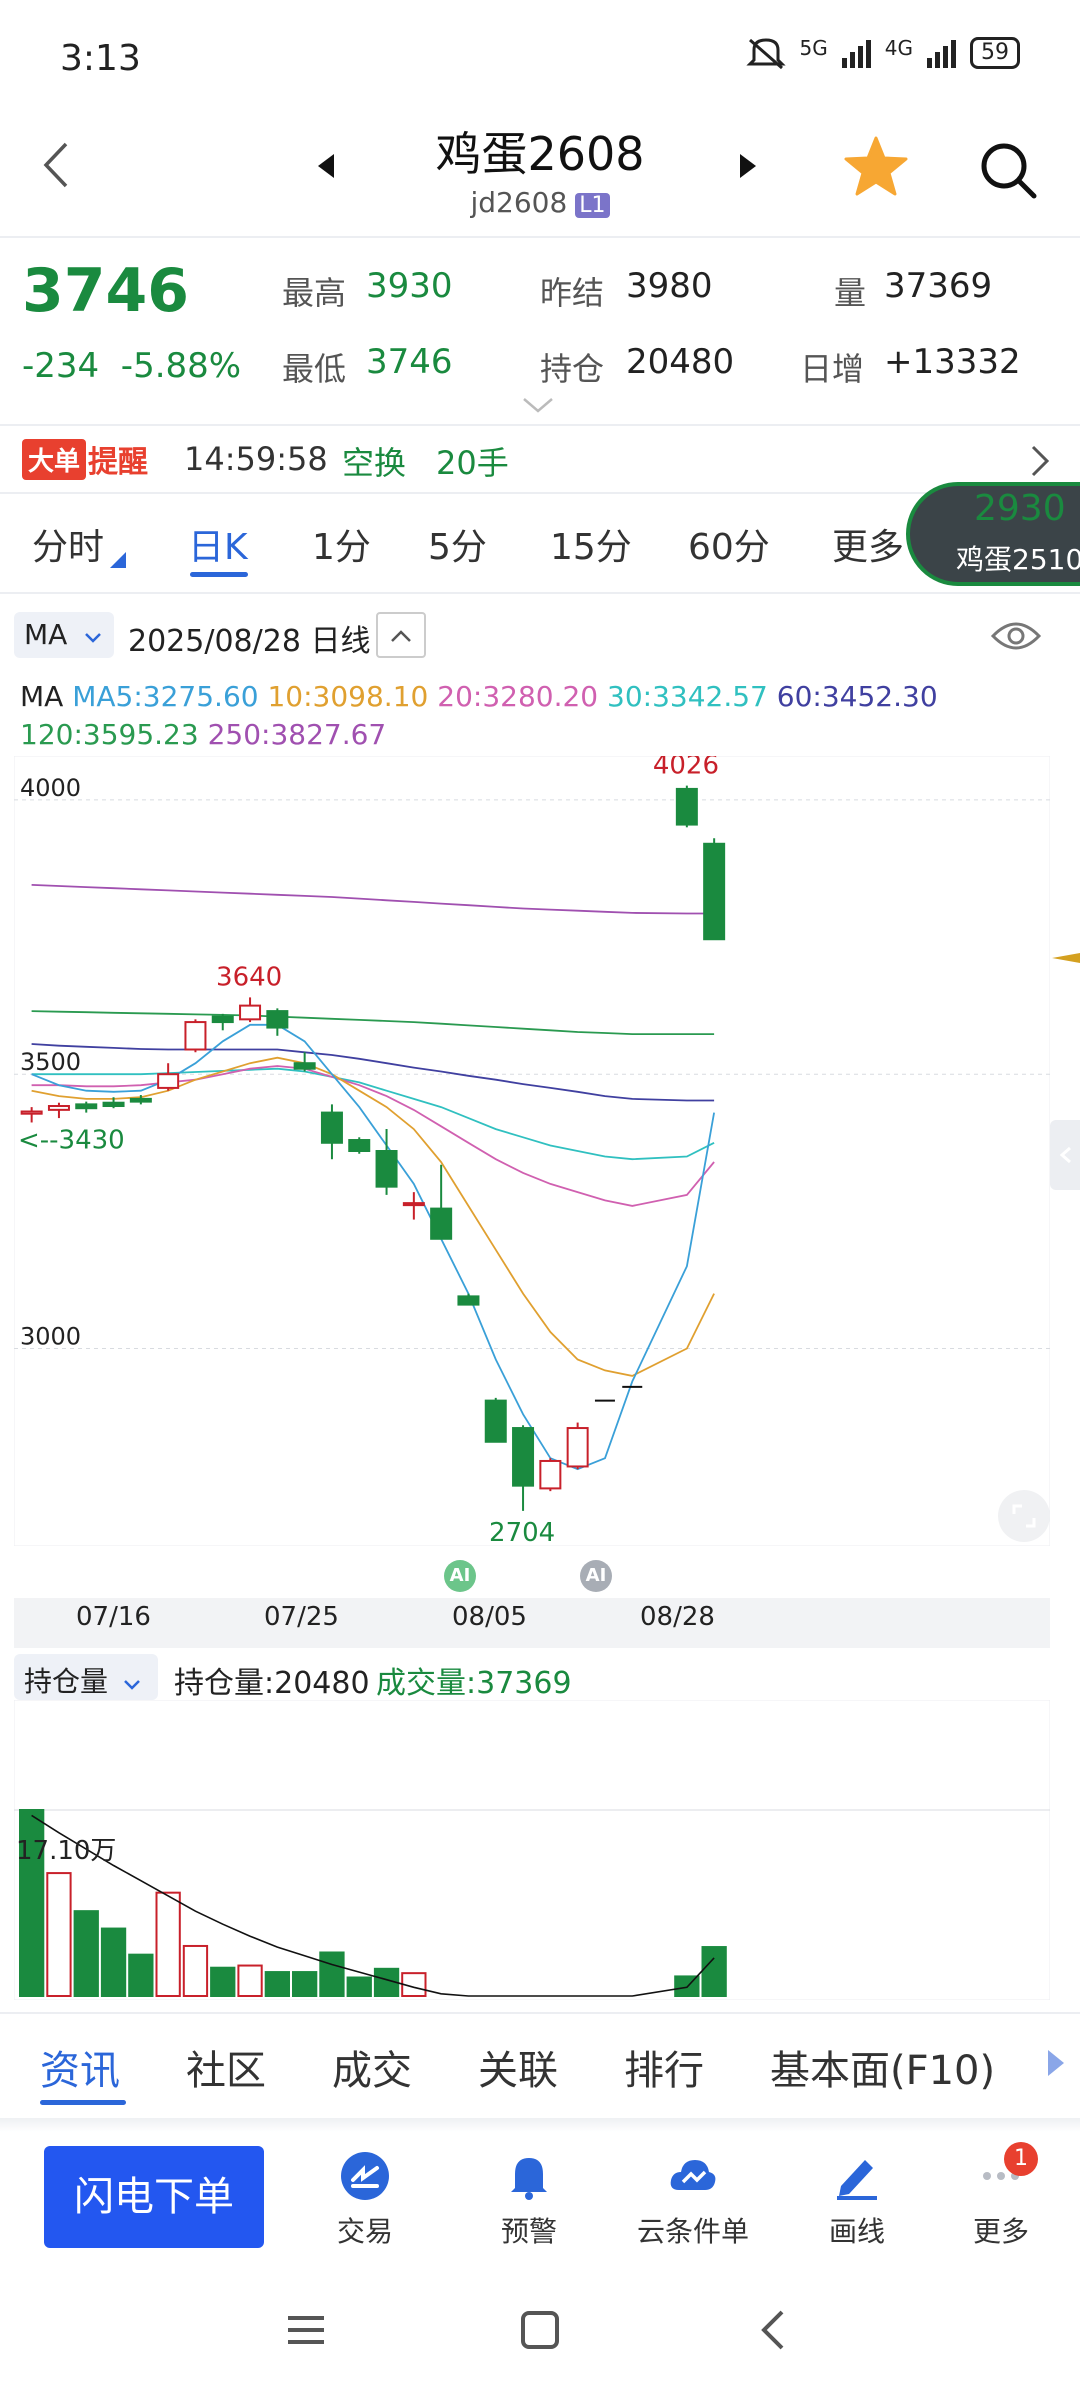 This screenshot has height=2400, width=1080. Describe the element at coordinates (118, 462) in the screenshot. I see `alert-badge-b: 提醒` at that location.